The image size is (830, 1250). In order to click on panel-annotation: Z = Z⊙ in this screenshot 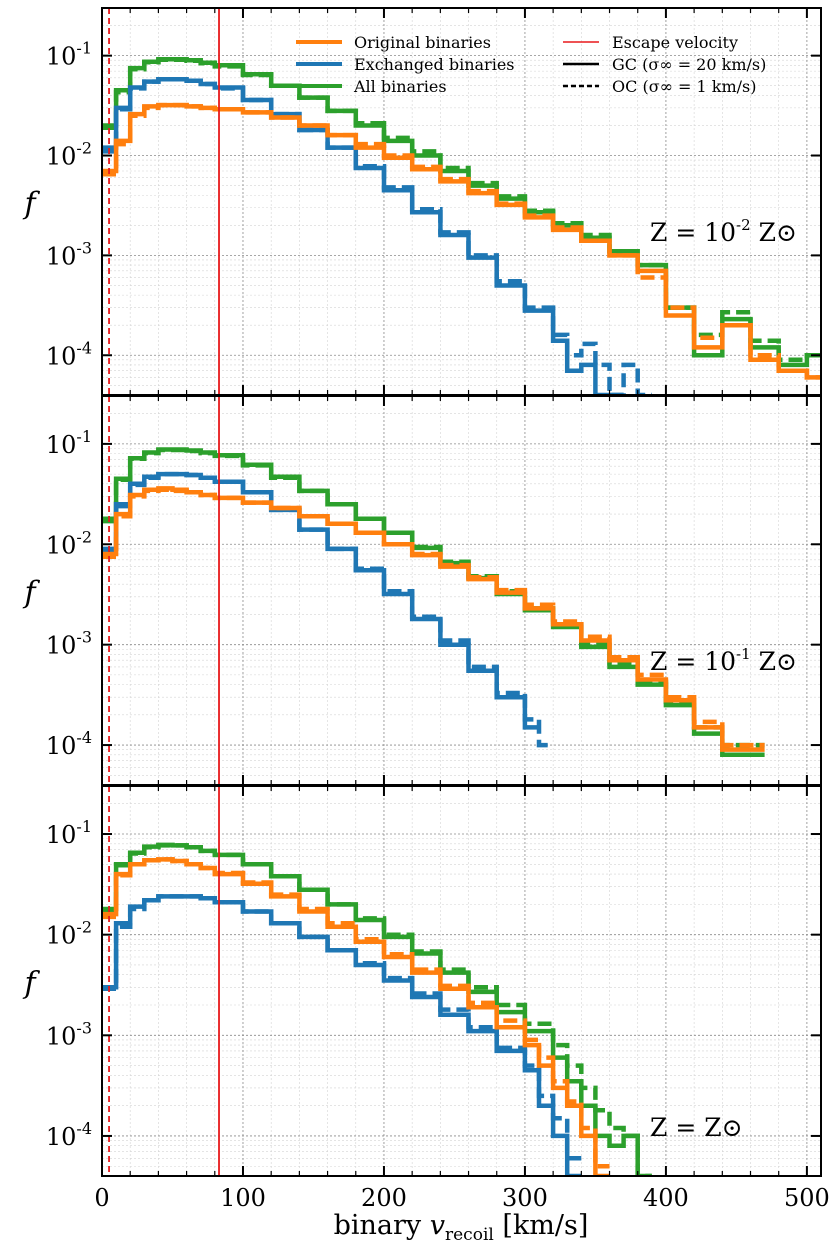, I will do `click(696, 1127)`.